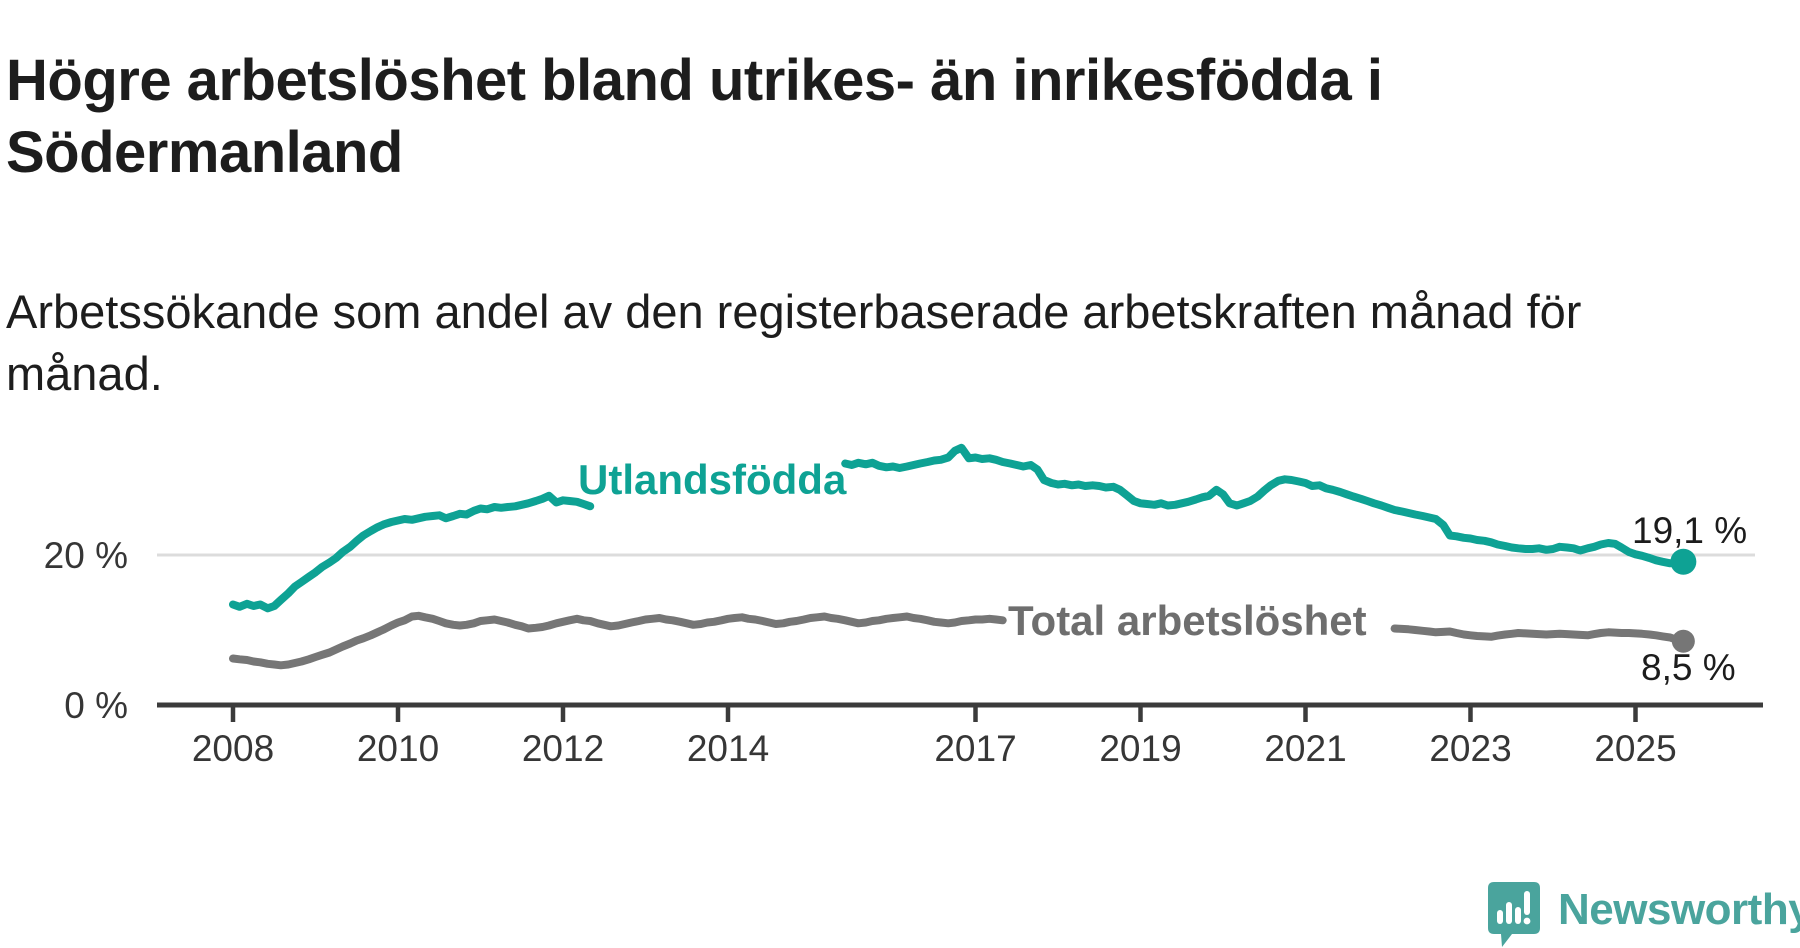 The width and height of the screenshot is (1800, 948). Describe the element at coordinates (96, 705) in the screenshot. I see `y-axis-label-0: 0 %` at that location.